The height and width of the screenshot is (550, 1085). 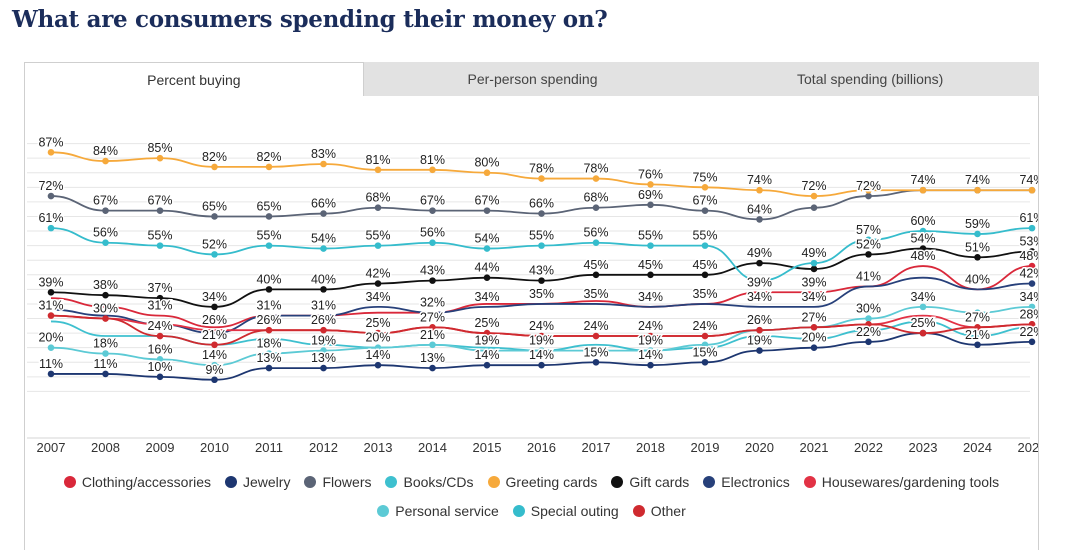 What do you see at coordinates (542, 482) in the screenshot?
I see `legend-item: Greeting cards` at bounding box center [542, 482].